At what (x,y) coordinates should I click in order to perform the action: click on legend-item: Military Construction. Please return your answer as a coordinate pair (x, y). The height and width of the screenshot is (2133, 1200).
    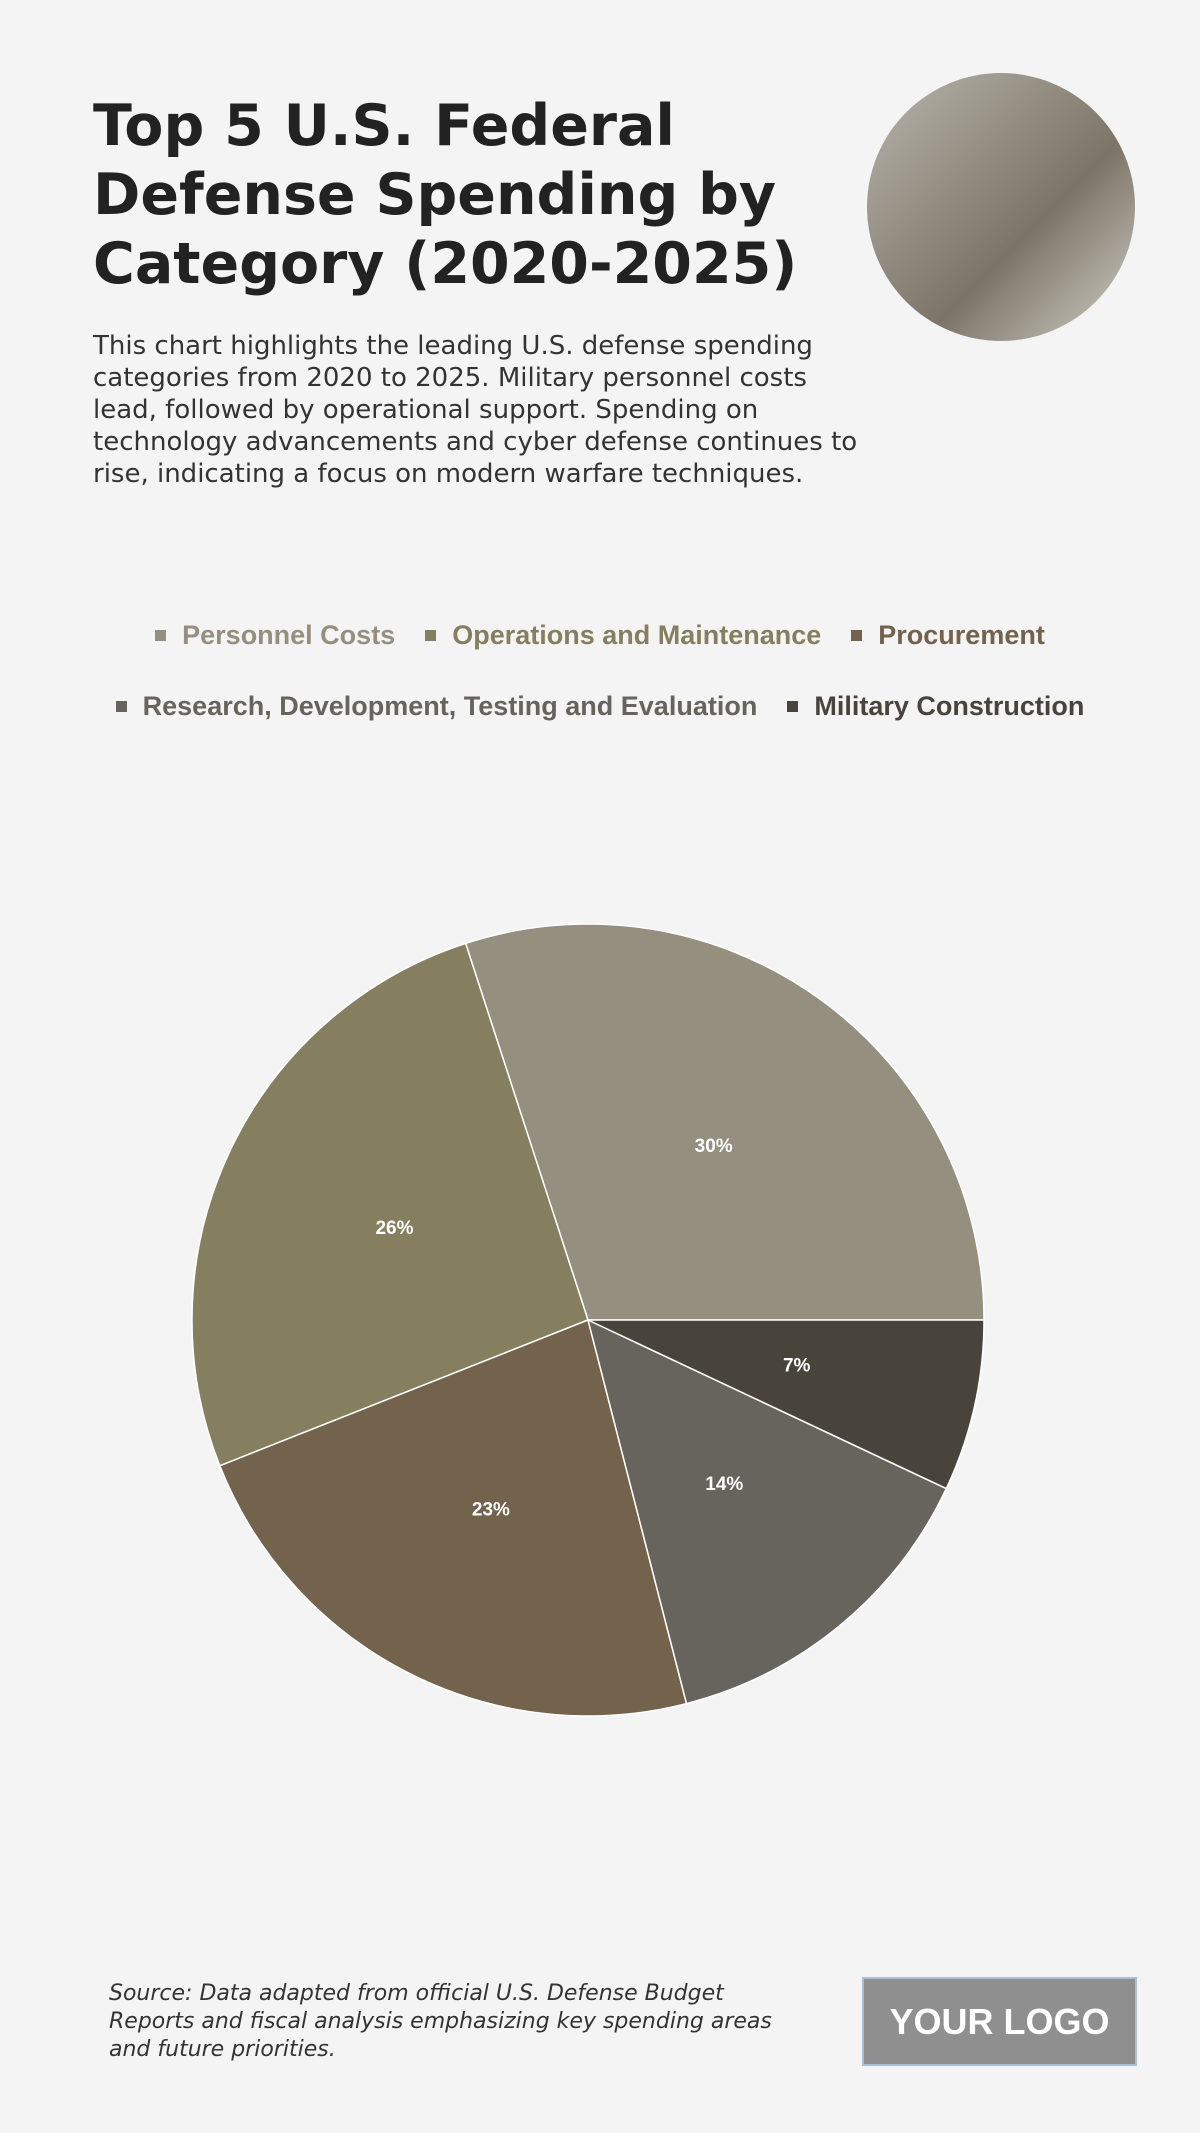
    Looking at the image, I should click on (935, 706).